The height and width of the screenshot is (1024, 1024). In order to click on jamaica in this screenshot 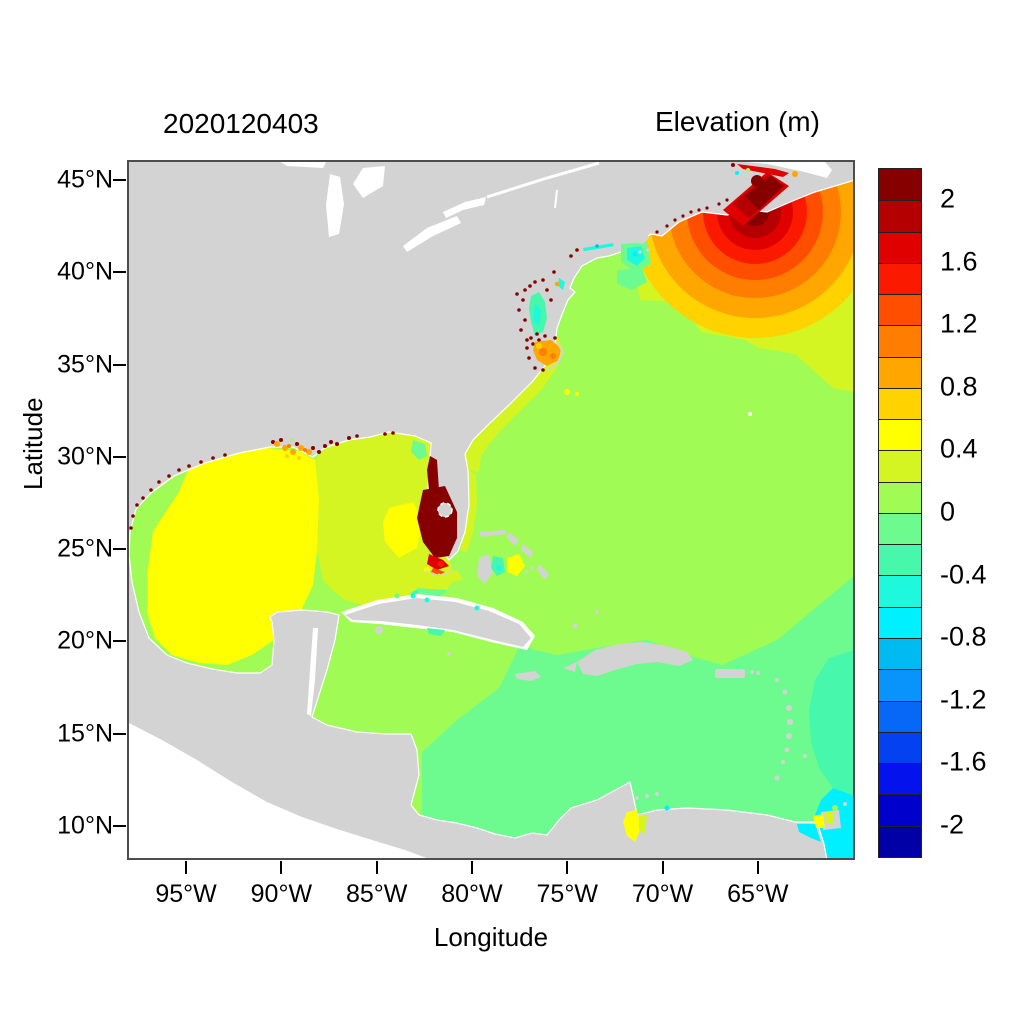, I will do `click(528, 676)`.